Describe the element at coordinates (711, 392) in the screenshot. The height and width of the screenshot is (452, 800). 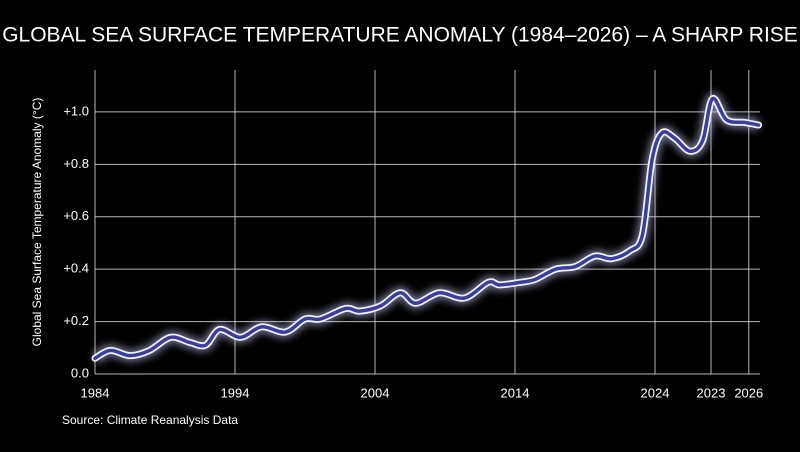
I see `x-tick-label: 2023` at that location.